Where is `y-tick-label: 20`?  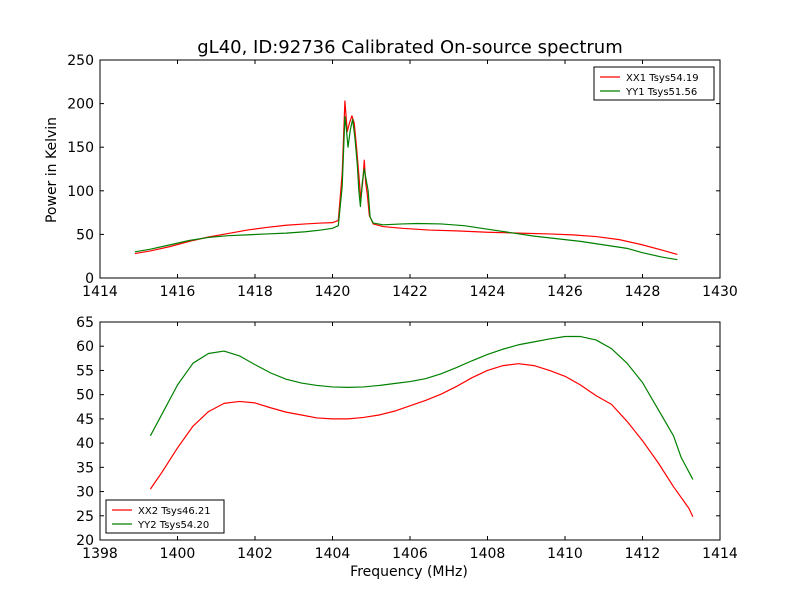 y-tick-label: 20 is located at coordinates (85, 541).